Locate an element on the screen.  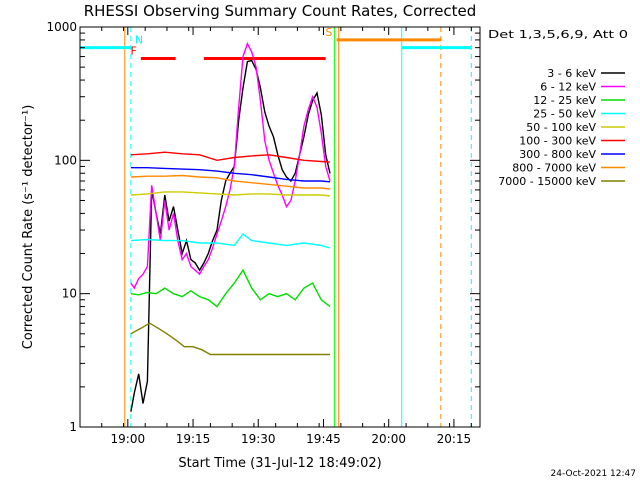
legend-label-2: 12 - 25 keV is located at coordinates (564, 100).